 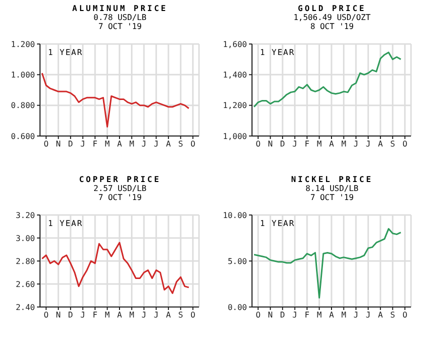 What do you see at coordinates (26, 261) in the screenshot?
I see `y-tick-label: 2.80` at bounding box center [26, 261].